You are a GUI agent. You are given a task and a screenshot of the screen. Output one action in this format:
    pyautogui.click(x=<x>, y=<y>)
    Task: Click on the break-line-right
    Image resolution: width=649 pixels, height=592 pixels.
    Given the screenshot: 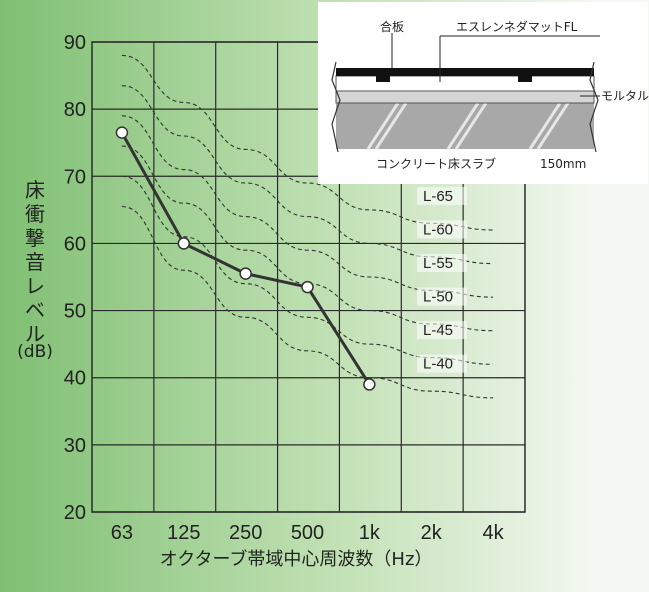 What is the action you would take?
    pyautogui.click(x=594, y=107)
    